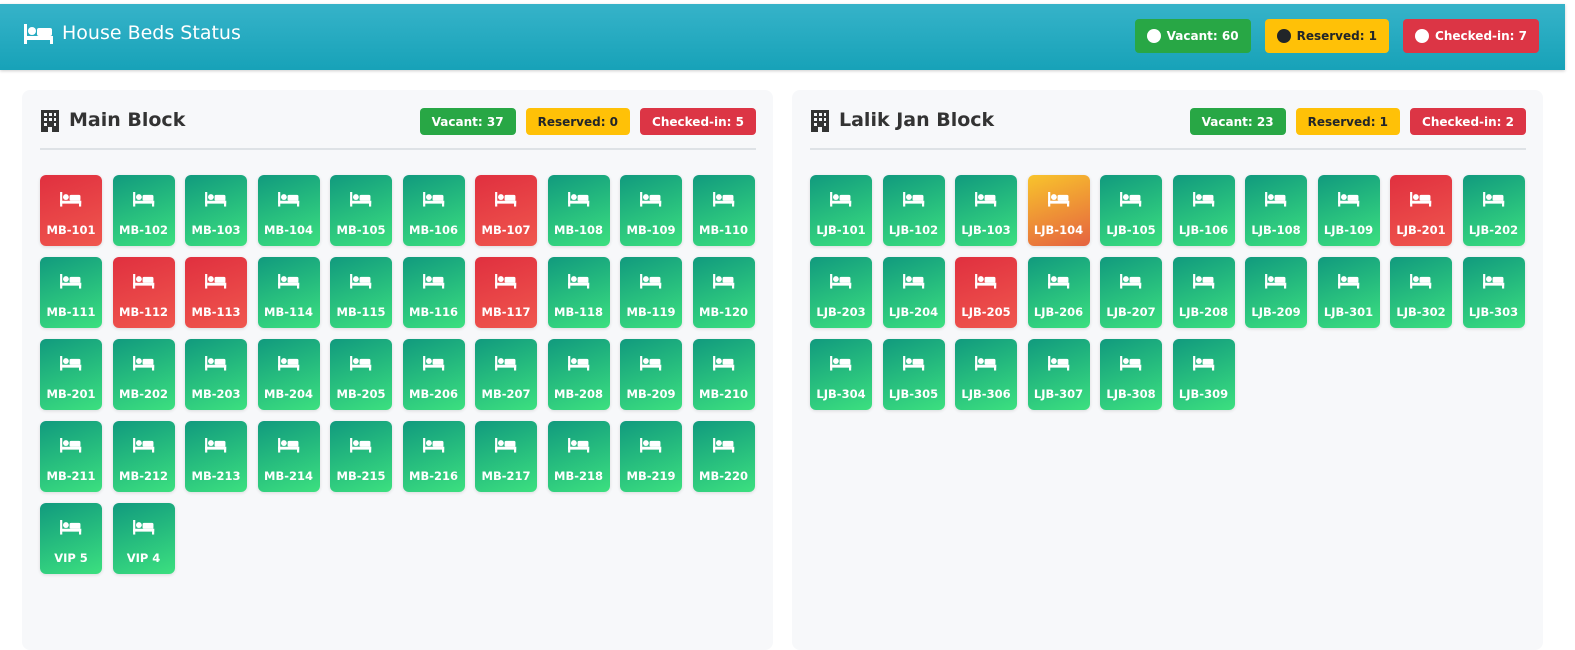  I want to click on bed-tile: LJB-302, so click(1421, 292).